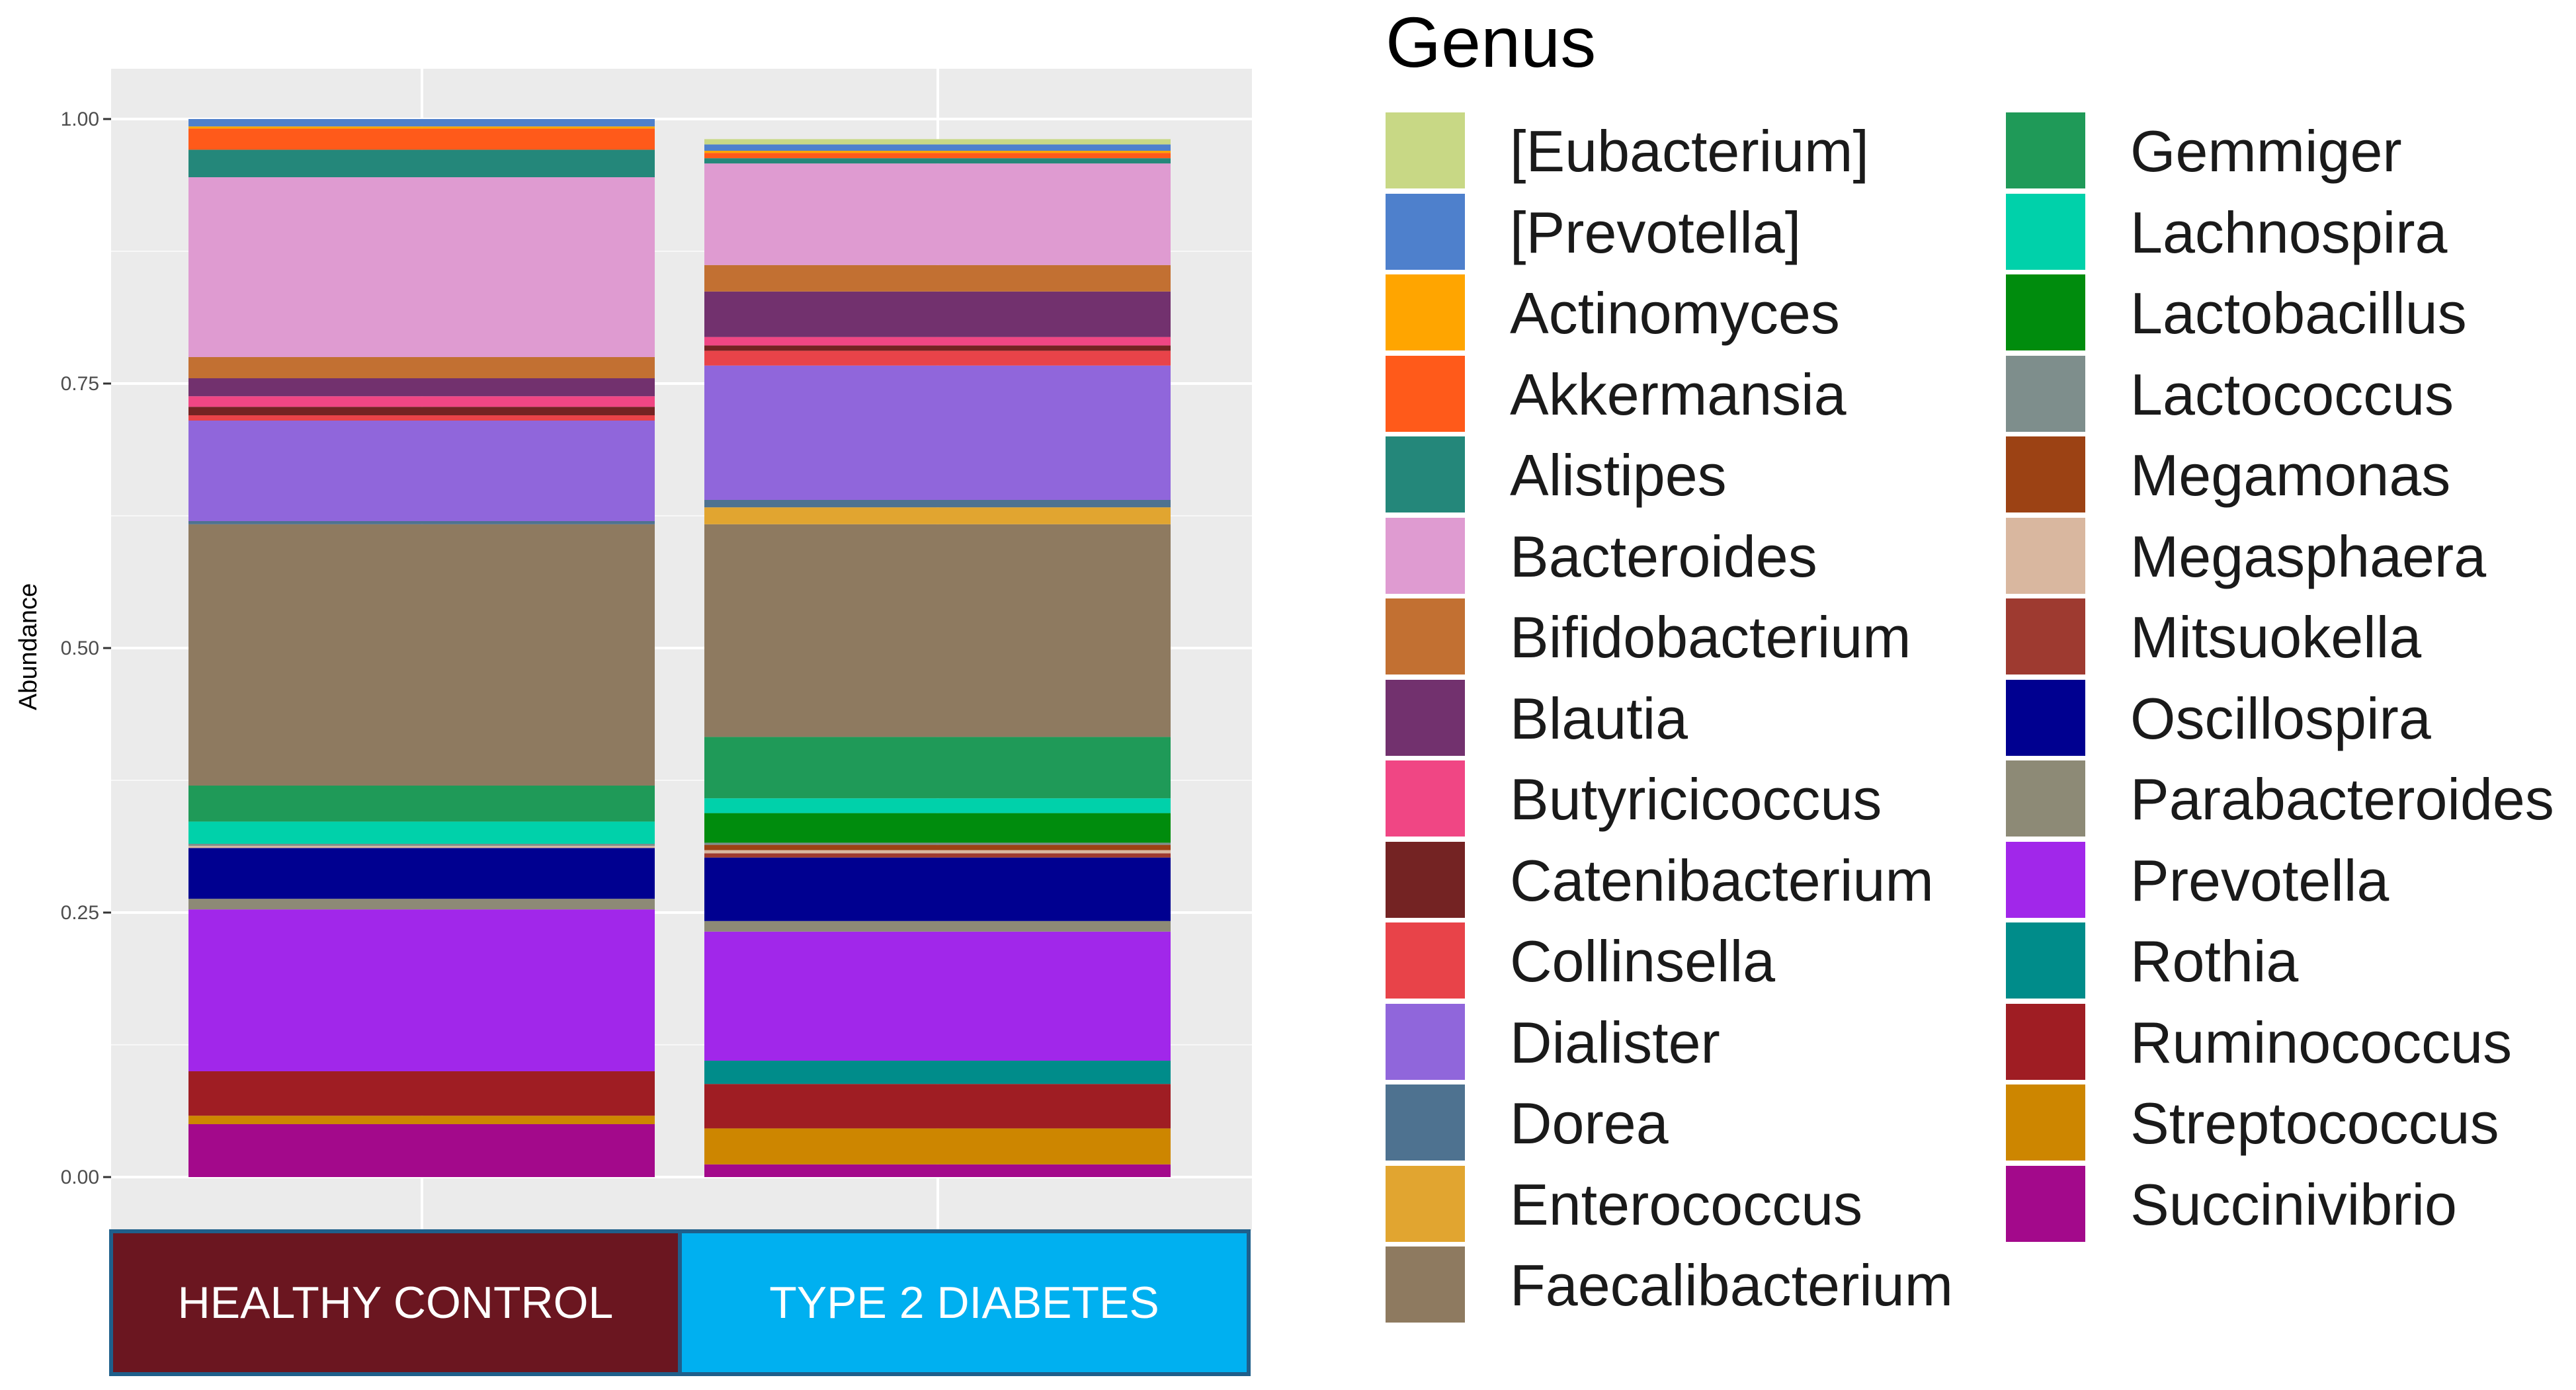 This screenshot has height=1390, width=2576. What do you see at coordinates (1664, 556) in the screenshot?
I see `legend-label: Bacteroides` at bounding box center [1664, 556].